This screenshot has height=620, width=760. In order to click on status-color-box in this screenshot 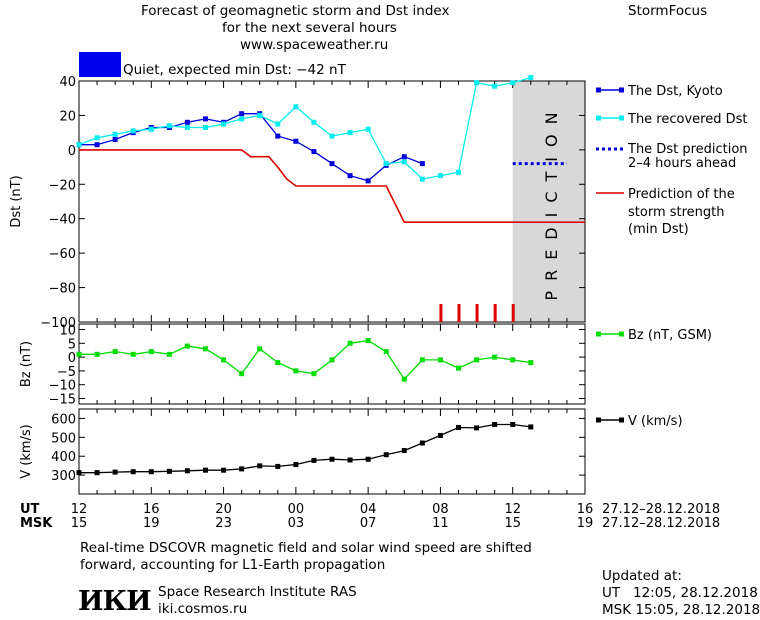, I will do `click(100, 64)`.